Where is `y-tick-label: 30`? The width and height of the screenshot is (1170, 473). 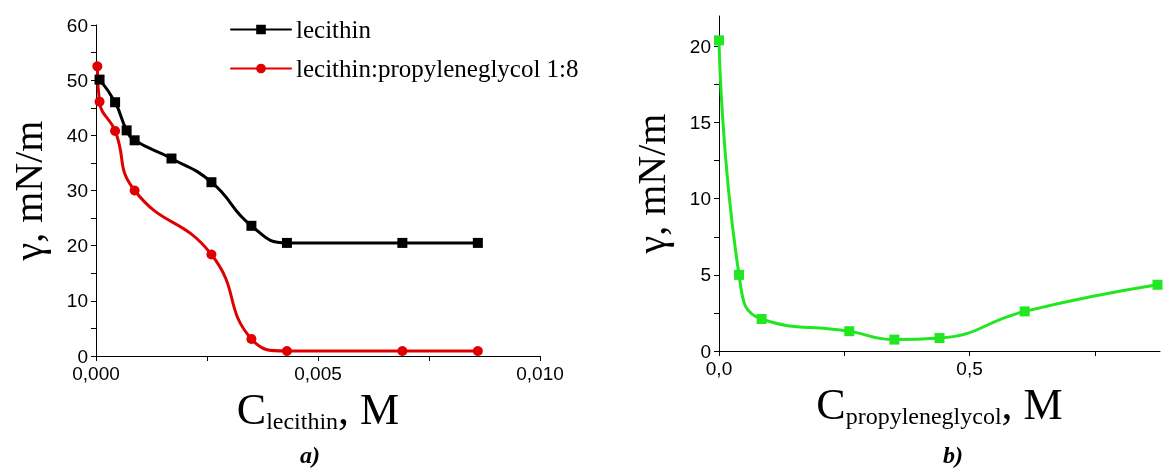 y-tick-label: 30 is located at coordinates (77, 190).